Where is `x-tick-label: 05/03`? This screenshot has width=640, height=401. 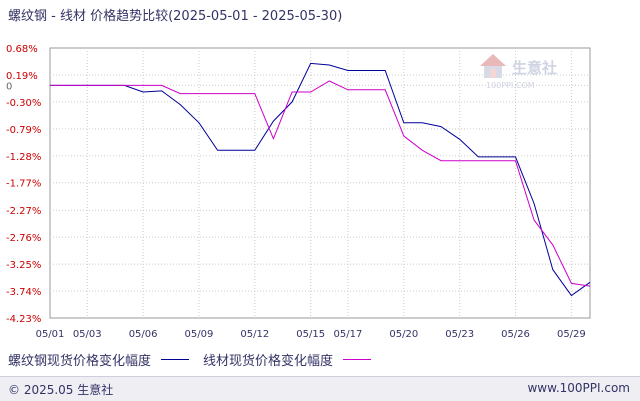
x-tick-label: 05/03 is located at coordinates (87, 334).